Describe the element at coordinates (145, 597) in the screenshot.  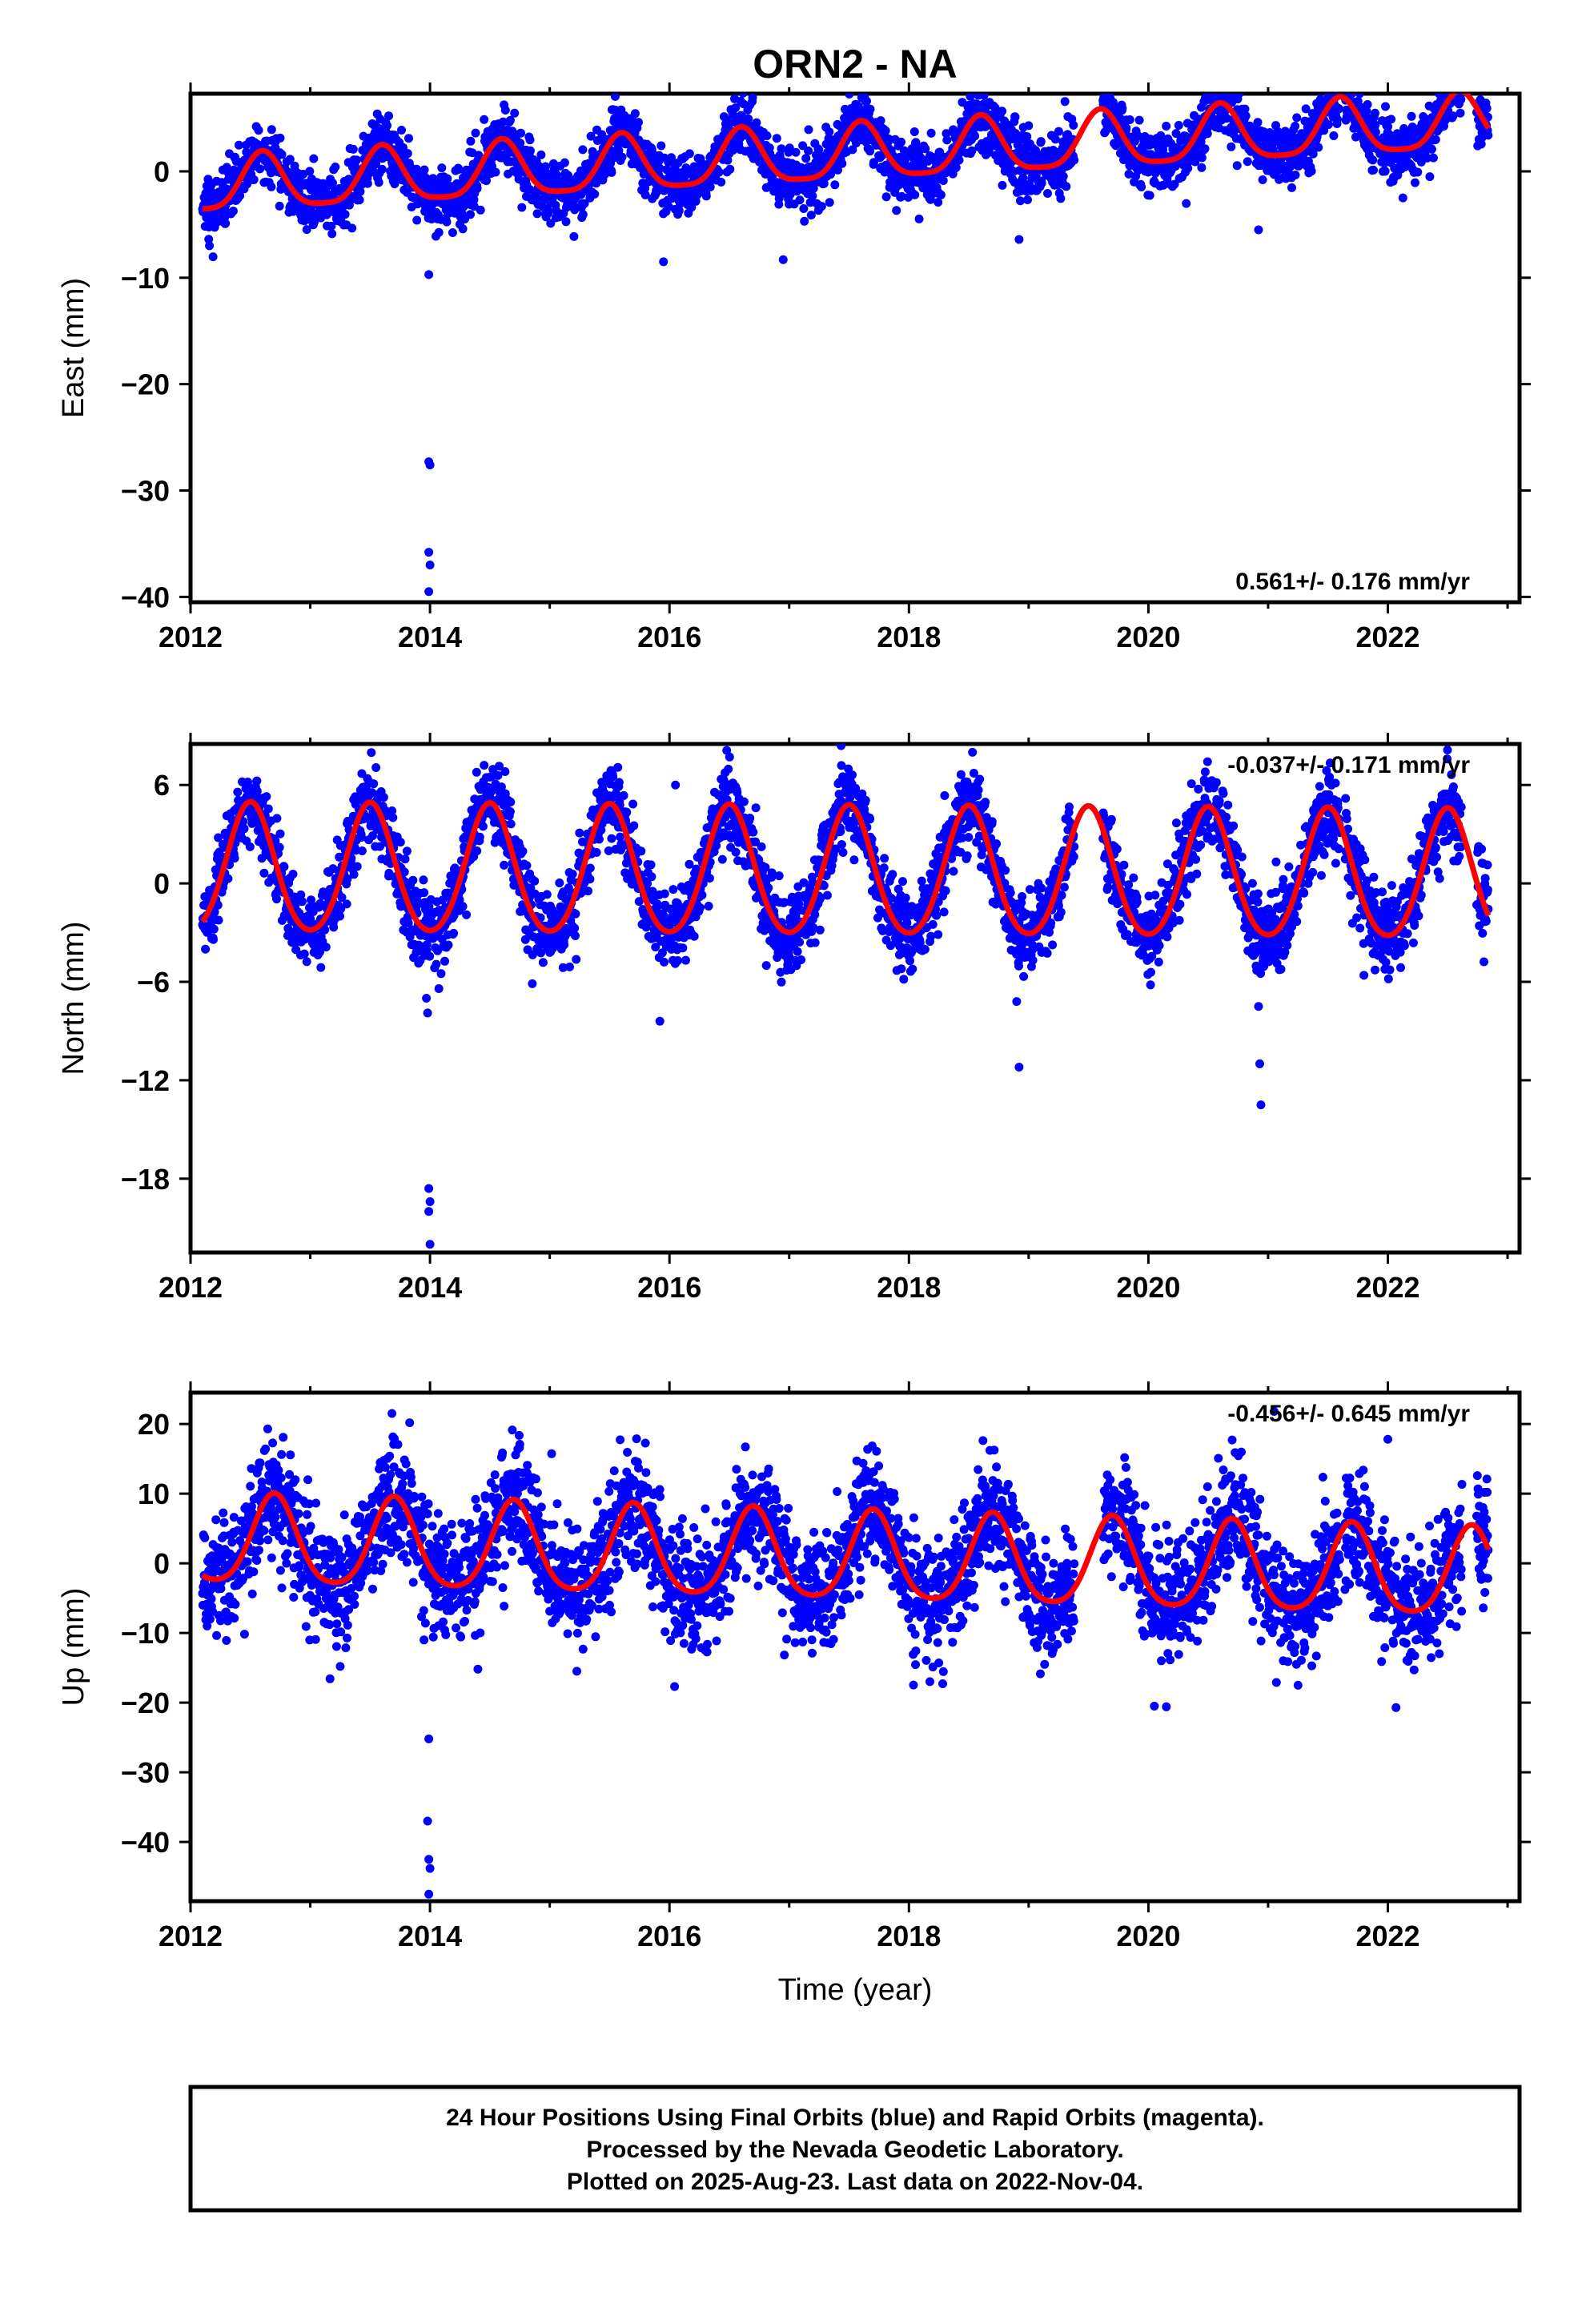
I see `y-tick-label: −40` at that location.